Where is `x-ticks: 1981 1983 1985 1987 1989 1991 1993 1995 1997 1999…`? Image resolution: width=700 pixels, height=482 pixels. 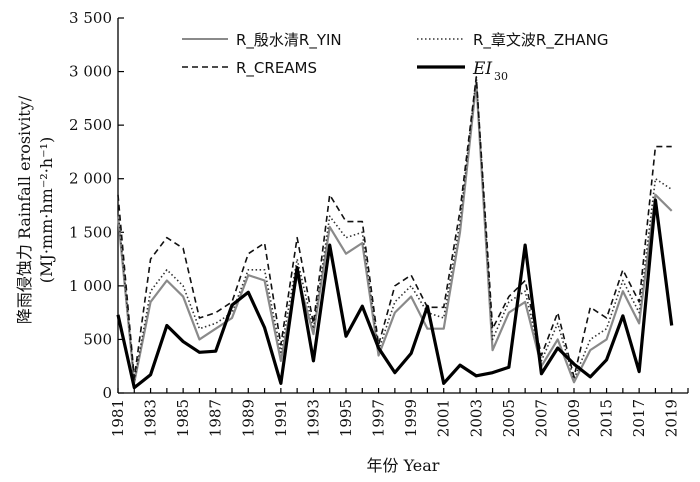
x-ticks: 1981 1983 1985 1987 1989 1991 1993 1995 1997 1999… is located at coordinates (399, 412).